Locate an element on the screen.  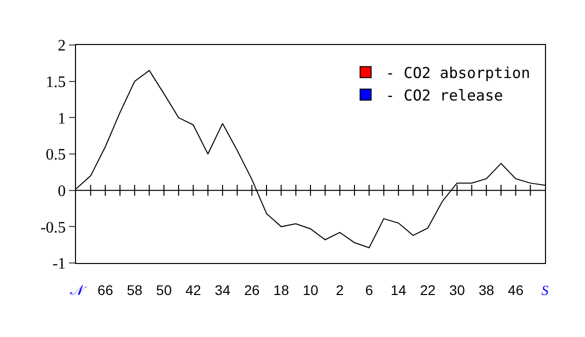
x-tick-label: 10 is located at coordinates (310, 290).